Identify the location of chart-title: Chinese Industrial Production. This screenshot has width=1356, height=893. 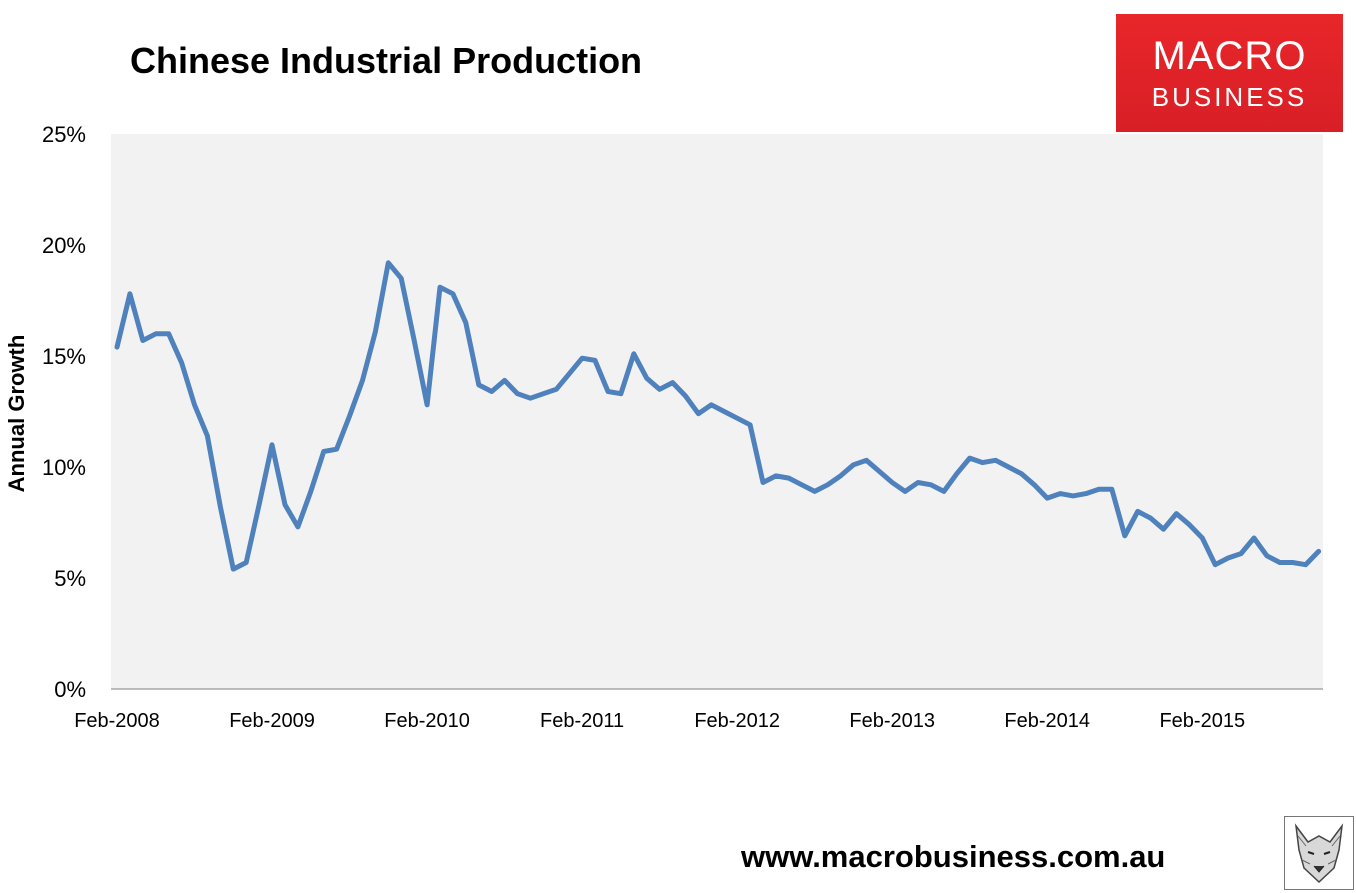
(386, 60).